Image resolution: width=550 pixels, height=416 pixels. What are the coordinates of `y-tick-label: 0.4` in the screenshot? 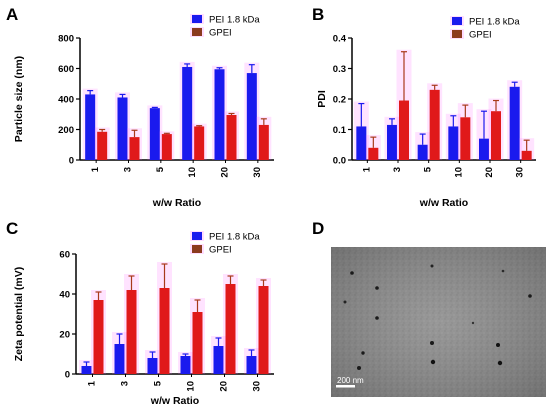 It's located at (340, 39).